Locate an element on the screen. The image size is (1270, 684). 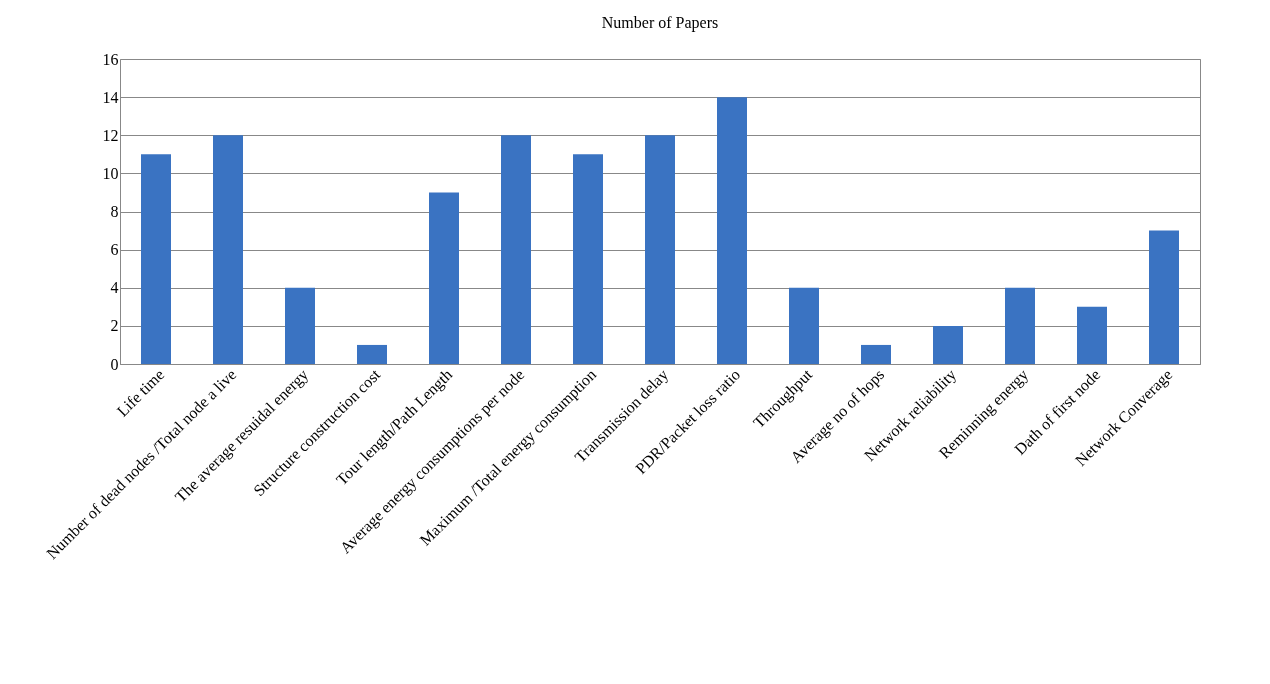
chart-title: Number of Papers is located at coordinates (660, 23).